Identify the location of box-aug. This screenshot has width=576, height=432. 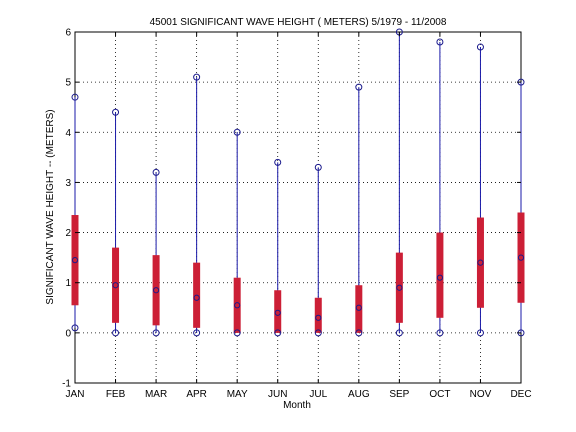
(359, 210).